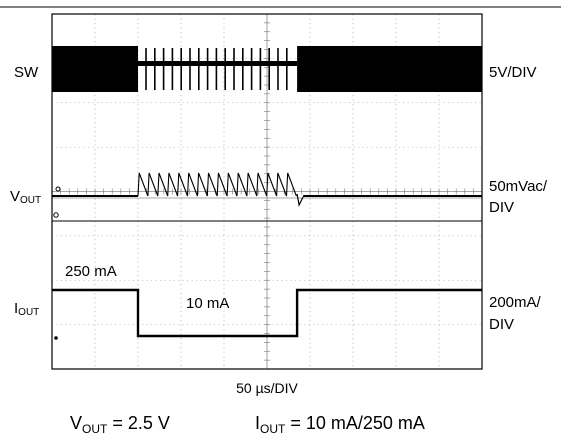 Image resolution: width=561 pixels, height=437 pixels. Describe the element at coordinates (15, 196) in the screenshot. I see `vout-label-main: V` at that location.